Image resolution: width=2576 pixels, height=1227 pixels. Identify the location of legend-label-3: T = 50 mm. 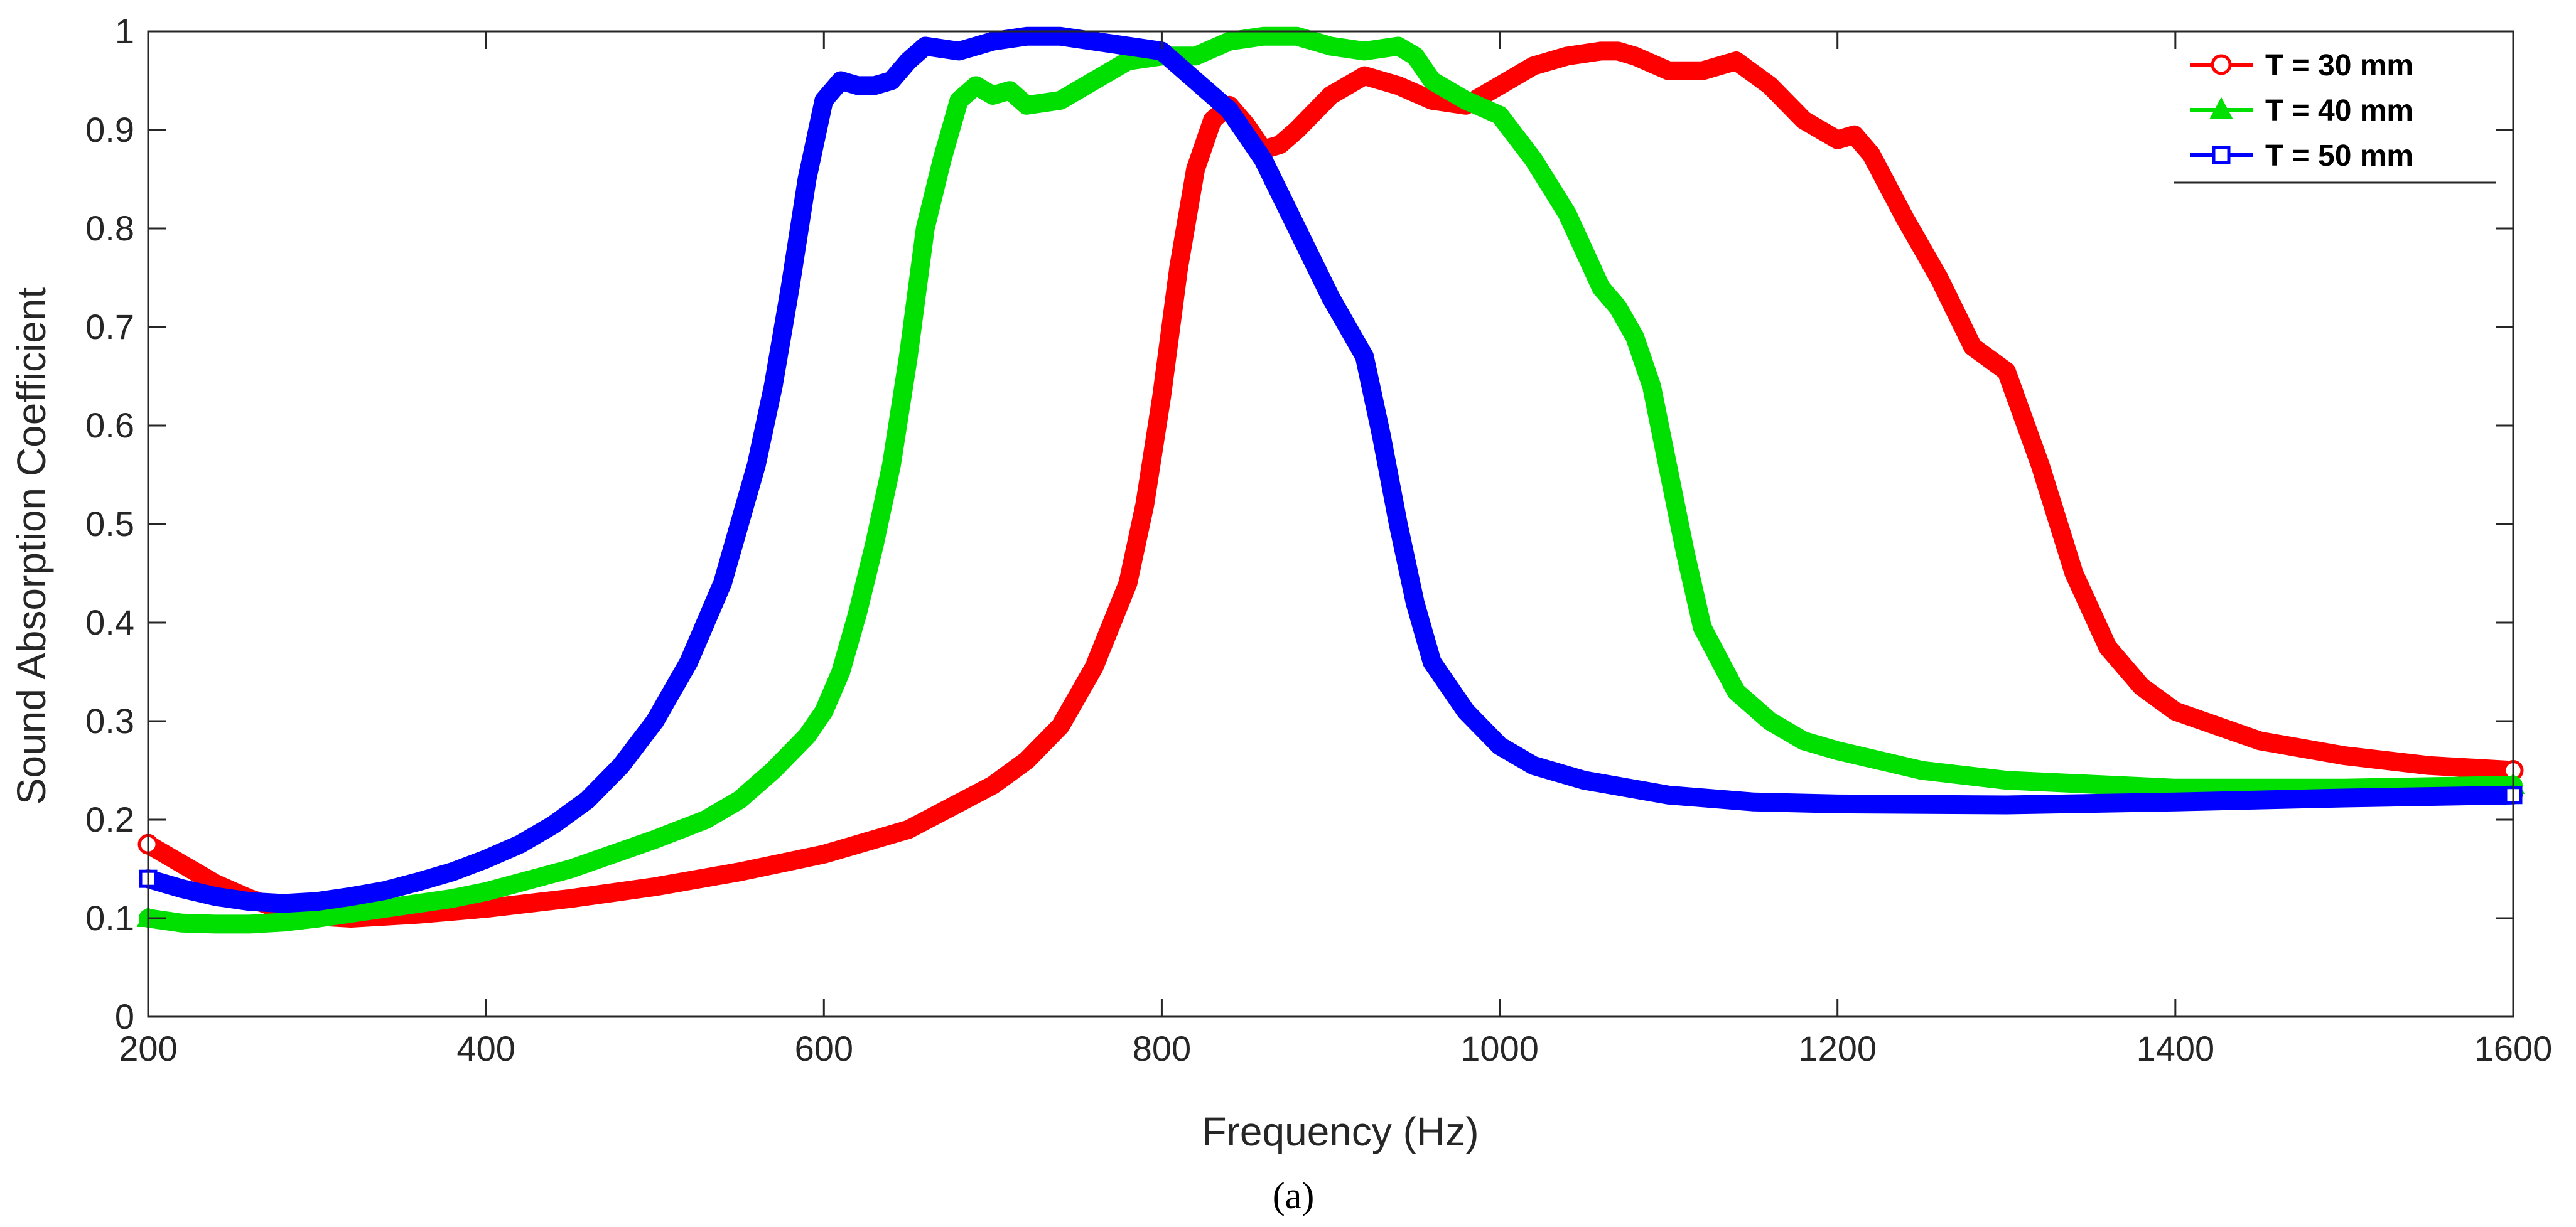
(2339, 156).